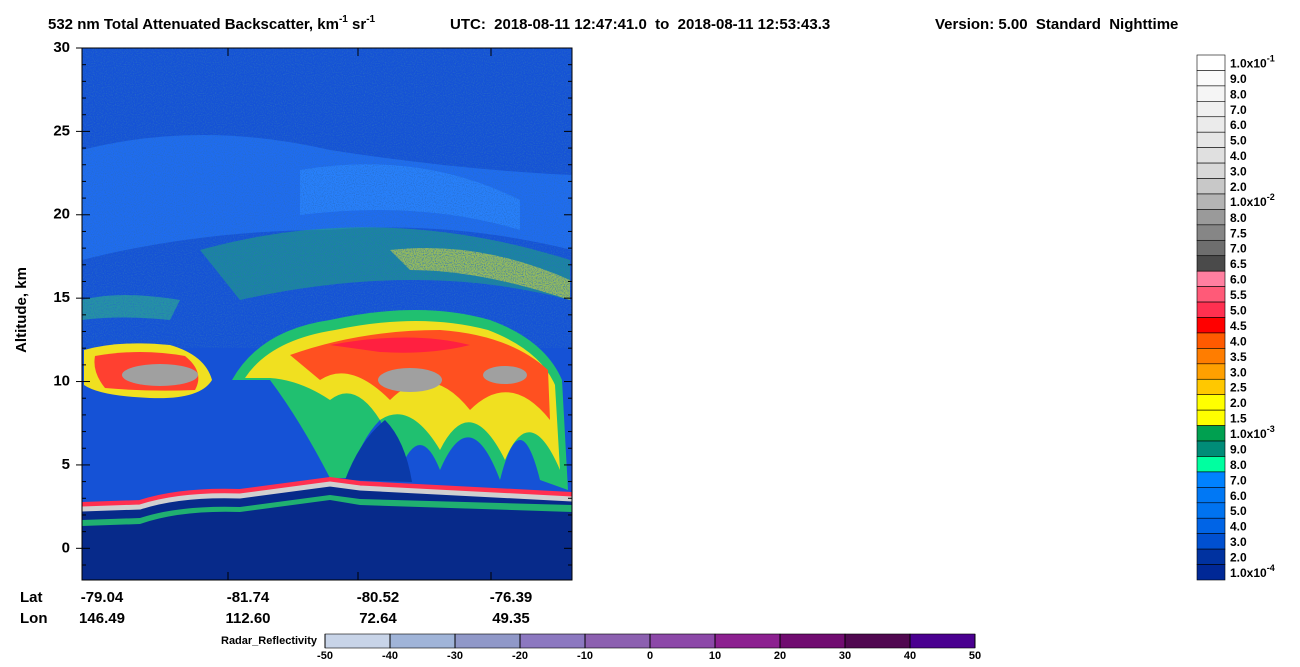 The width and height of the screenshot is (1300, 667). I want to click on y-tick-label: 25, so click(61, 130).